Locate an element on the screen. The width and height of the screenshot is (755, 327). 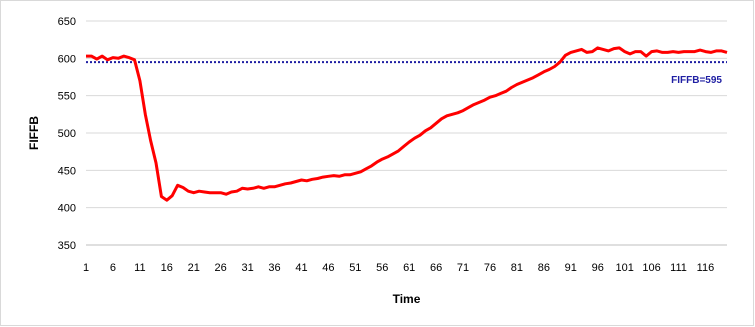
x-tick-label: 11 is located at coordinates (139, 268).